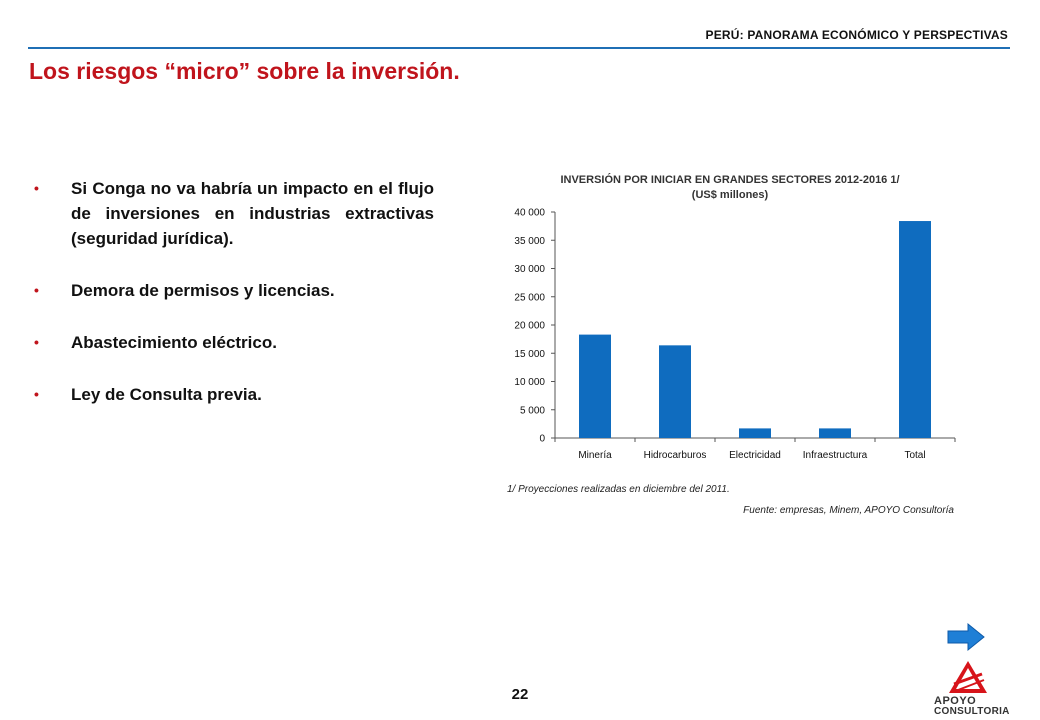  Describe the element at coordinates (755, 455) in the screenshot. I see `x-tick-label: Electricidad` at that location.